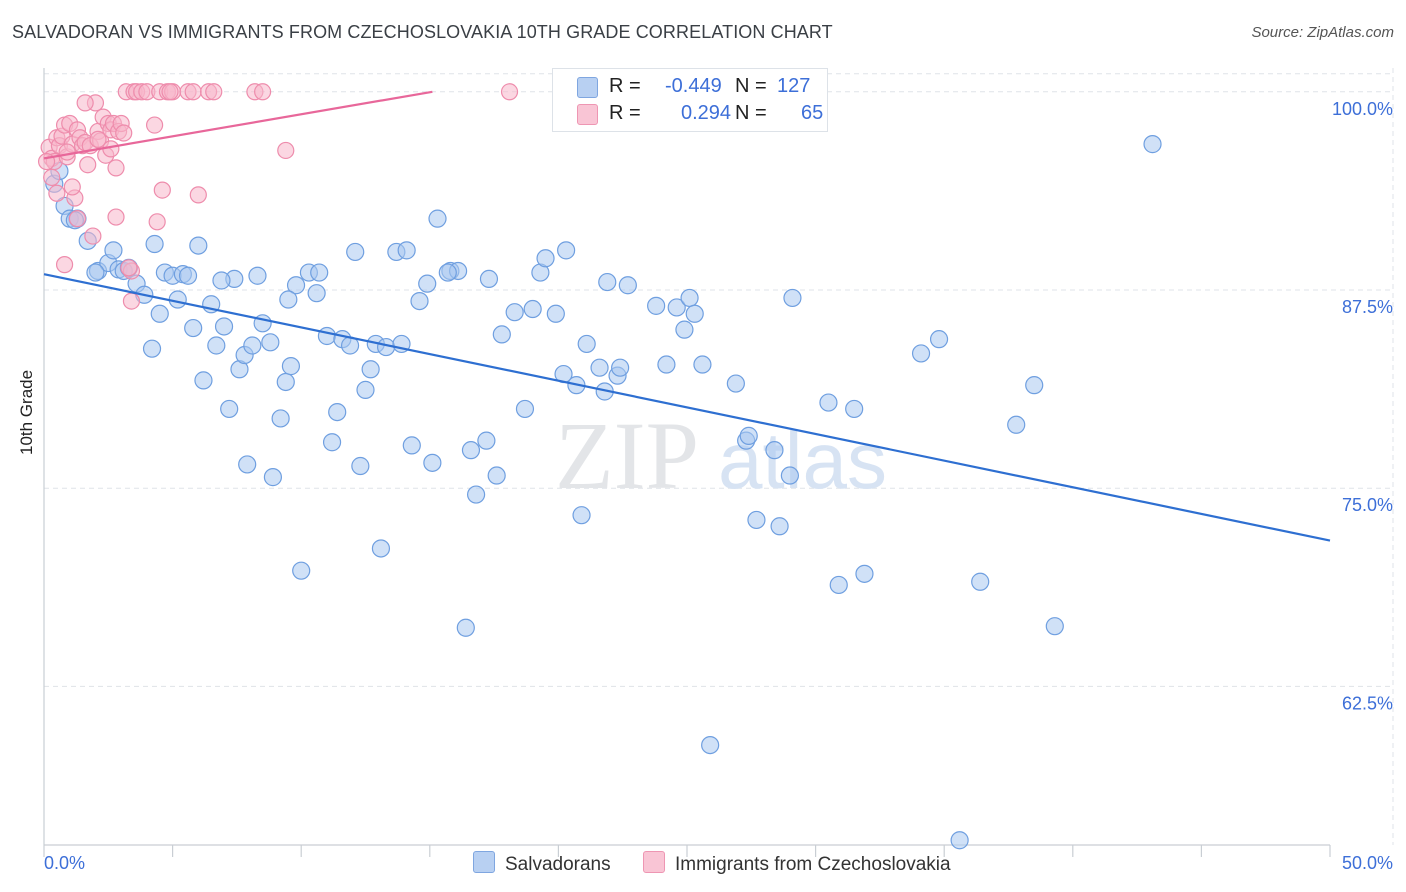 This screenshot has width=1406, height=892. What do you see at coordinates (1322, 32) in the screenshot?
I see `source-label: Source: ZipAtlas.com` at bounding box center [1322, 32].